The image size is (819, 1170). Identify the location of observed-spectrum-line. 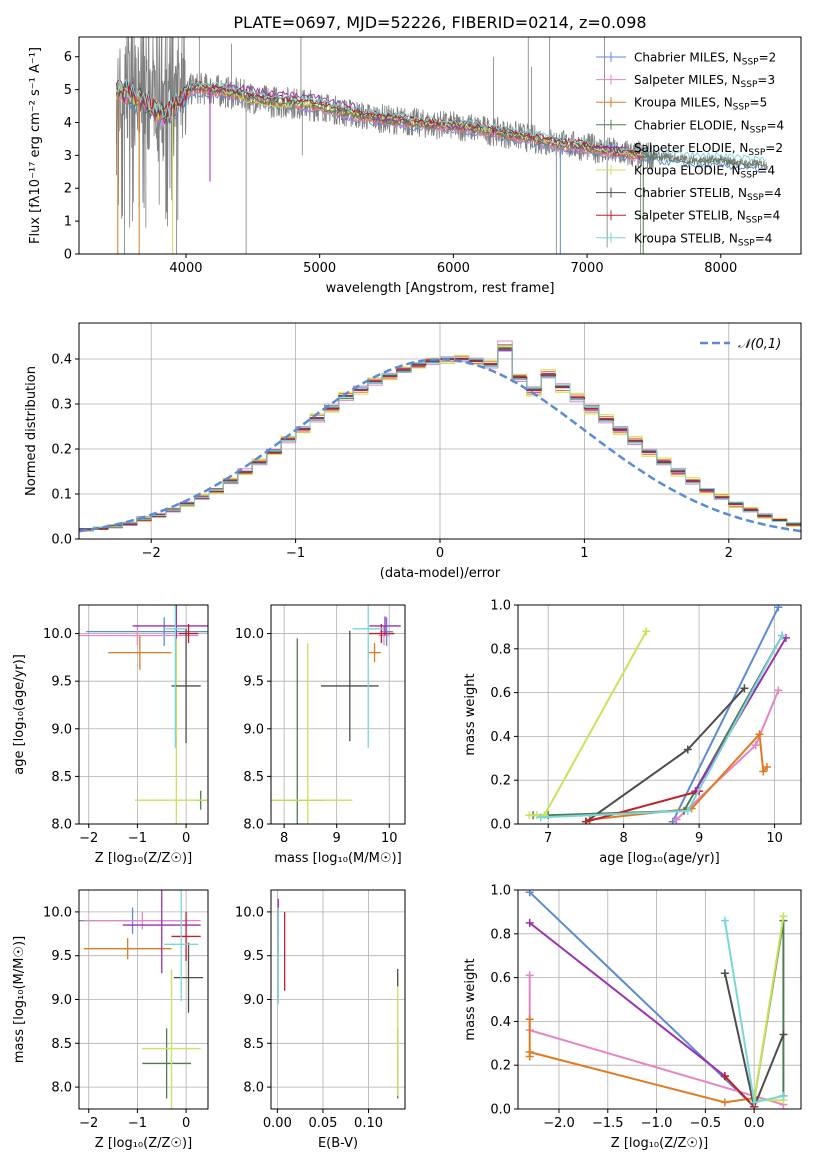
(442, 132).